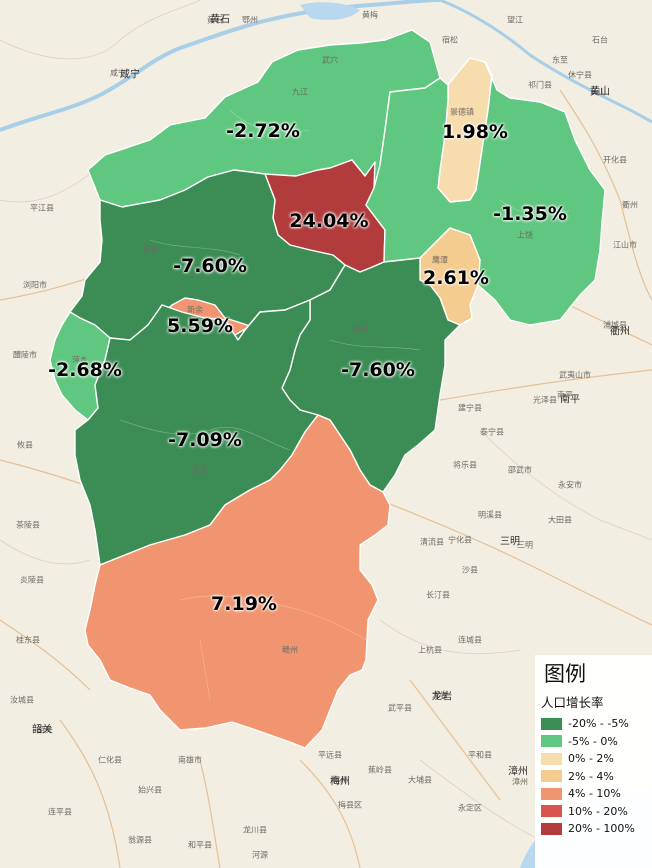  I want to click on region-growth-label: -2.72%, so click(263, 131).